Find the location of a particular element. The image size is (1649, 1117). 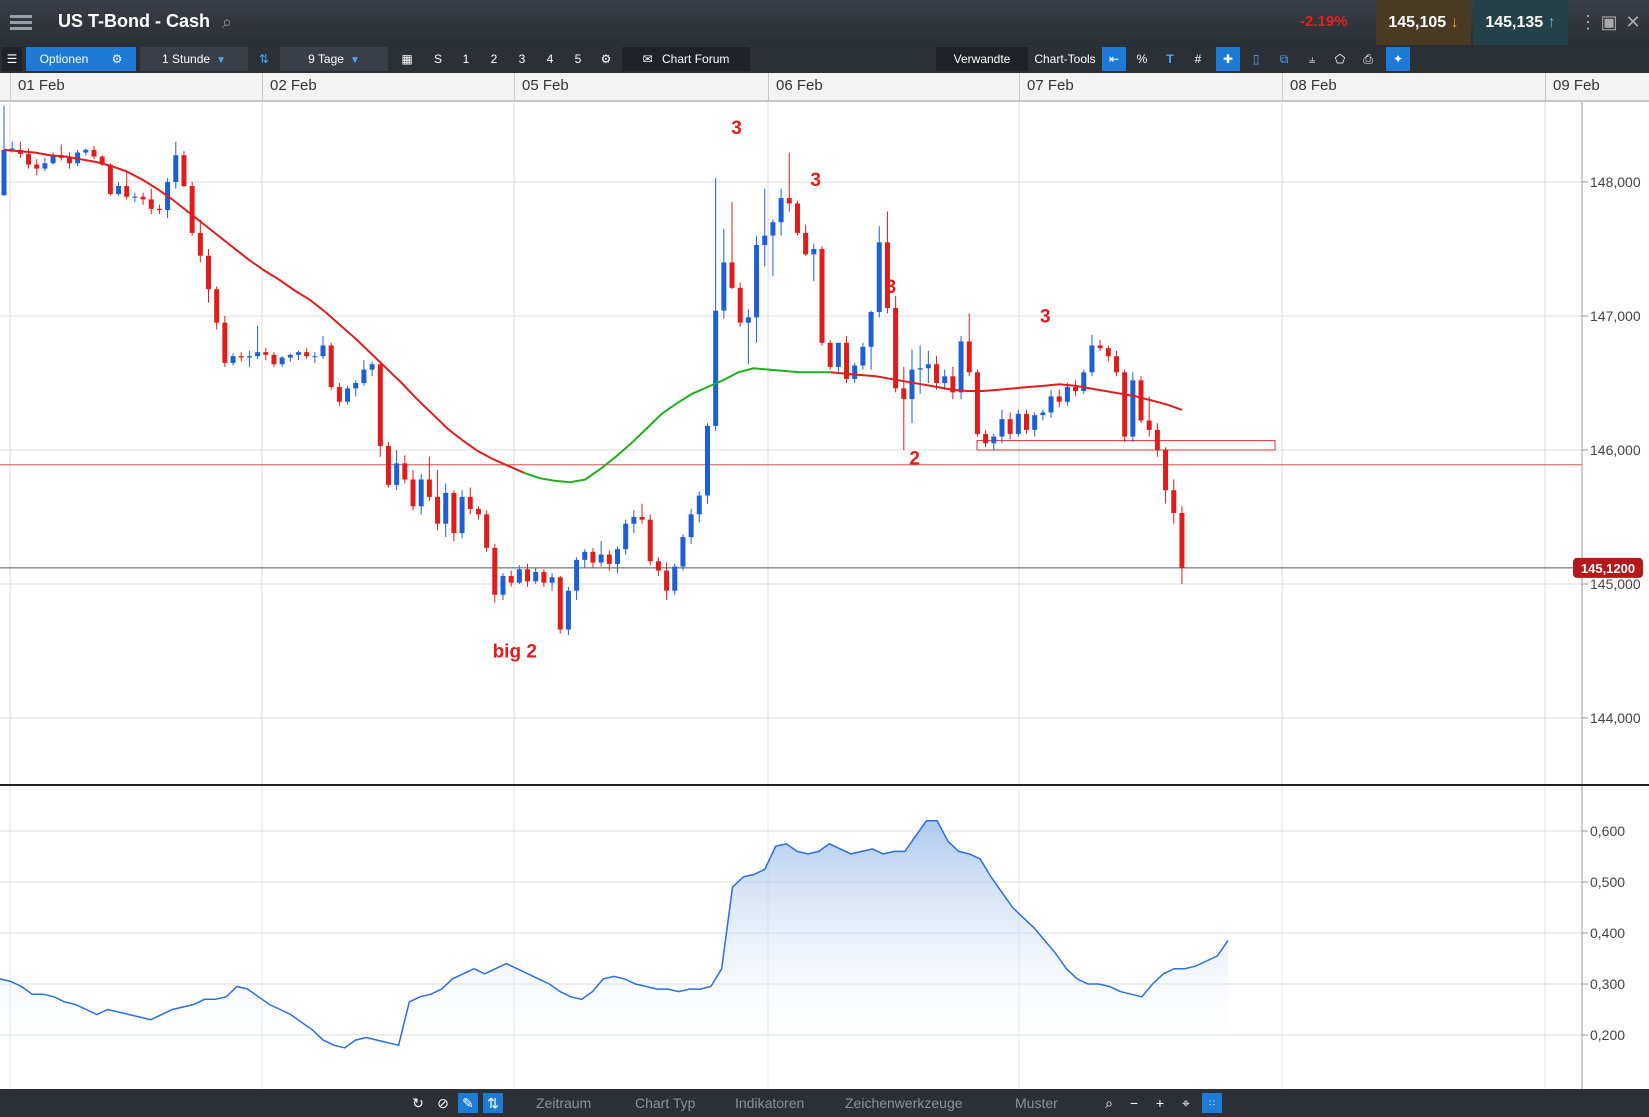

quick-button-4: 4 is located at coordinates (550, 59).